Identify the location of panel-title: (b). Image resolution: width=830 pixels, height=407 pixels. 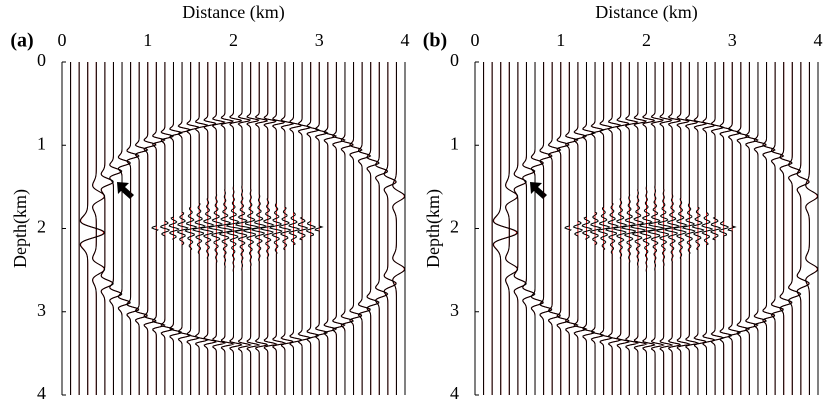
(435, 41).